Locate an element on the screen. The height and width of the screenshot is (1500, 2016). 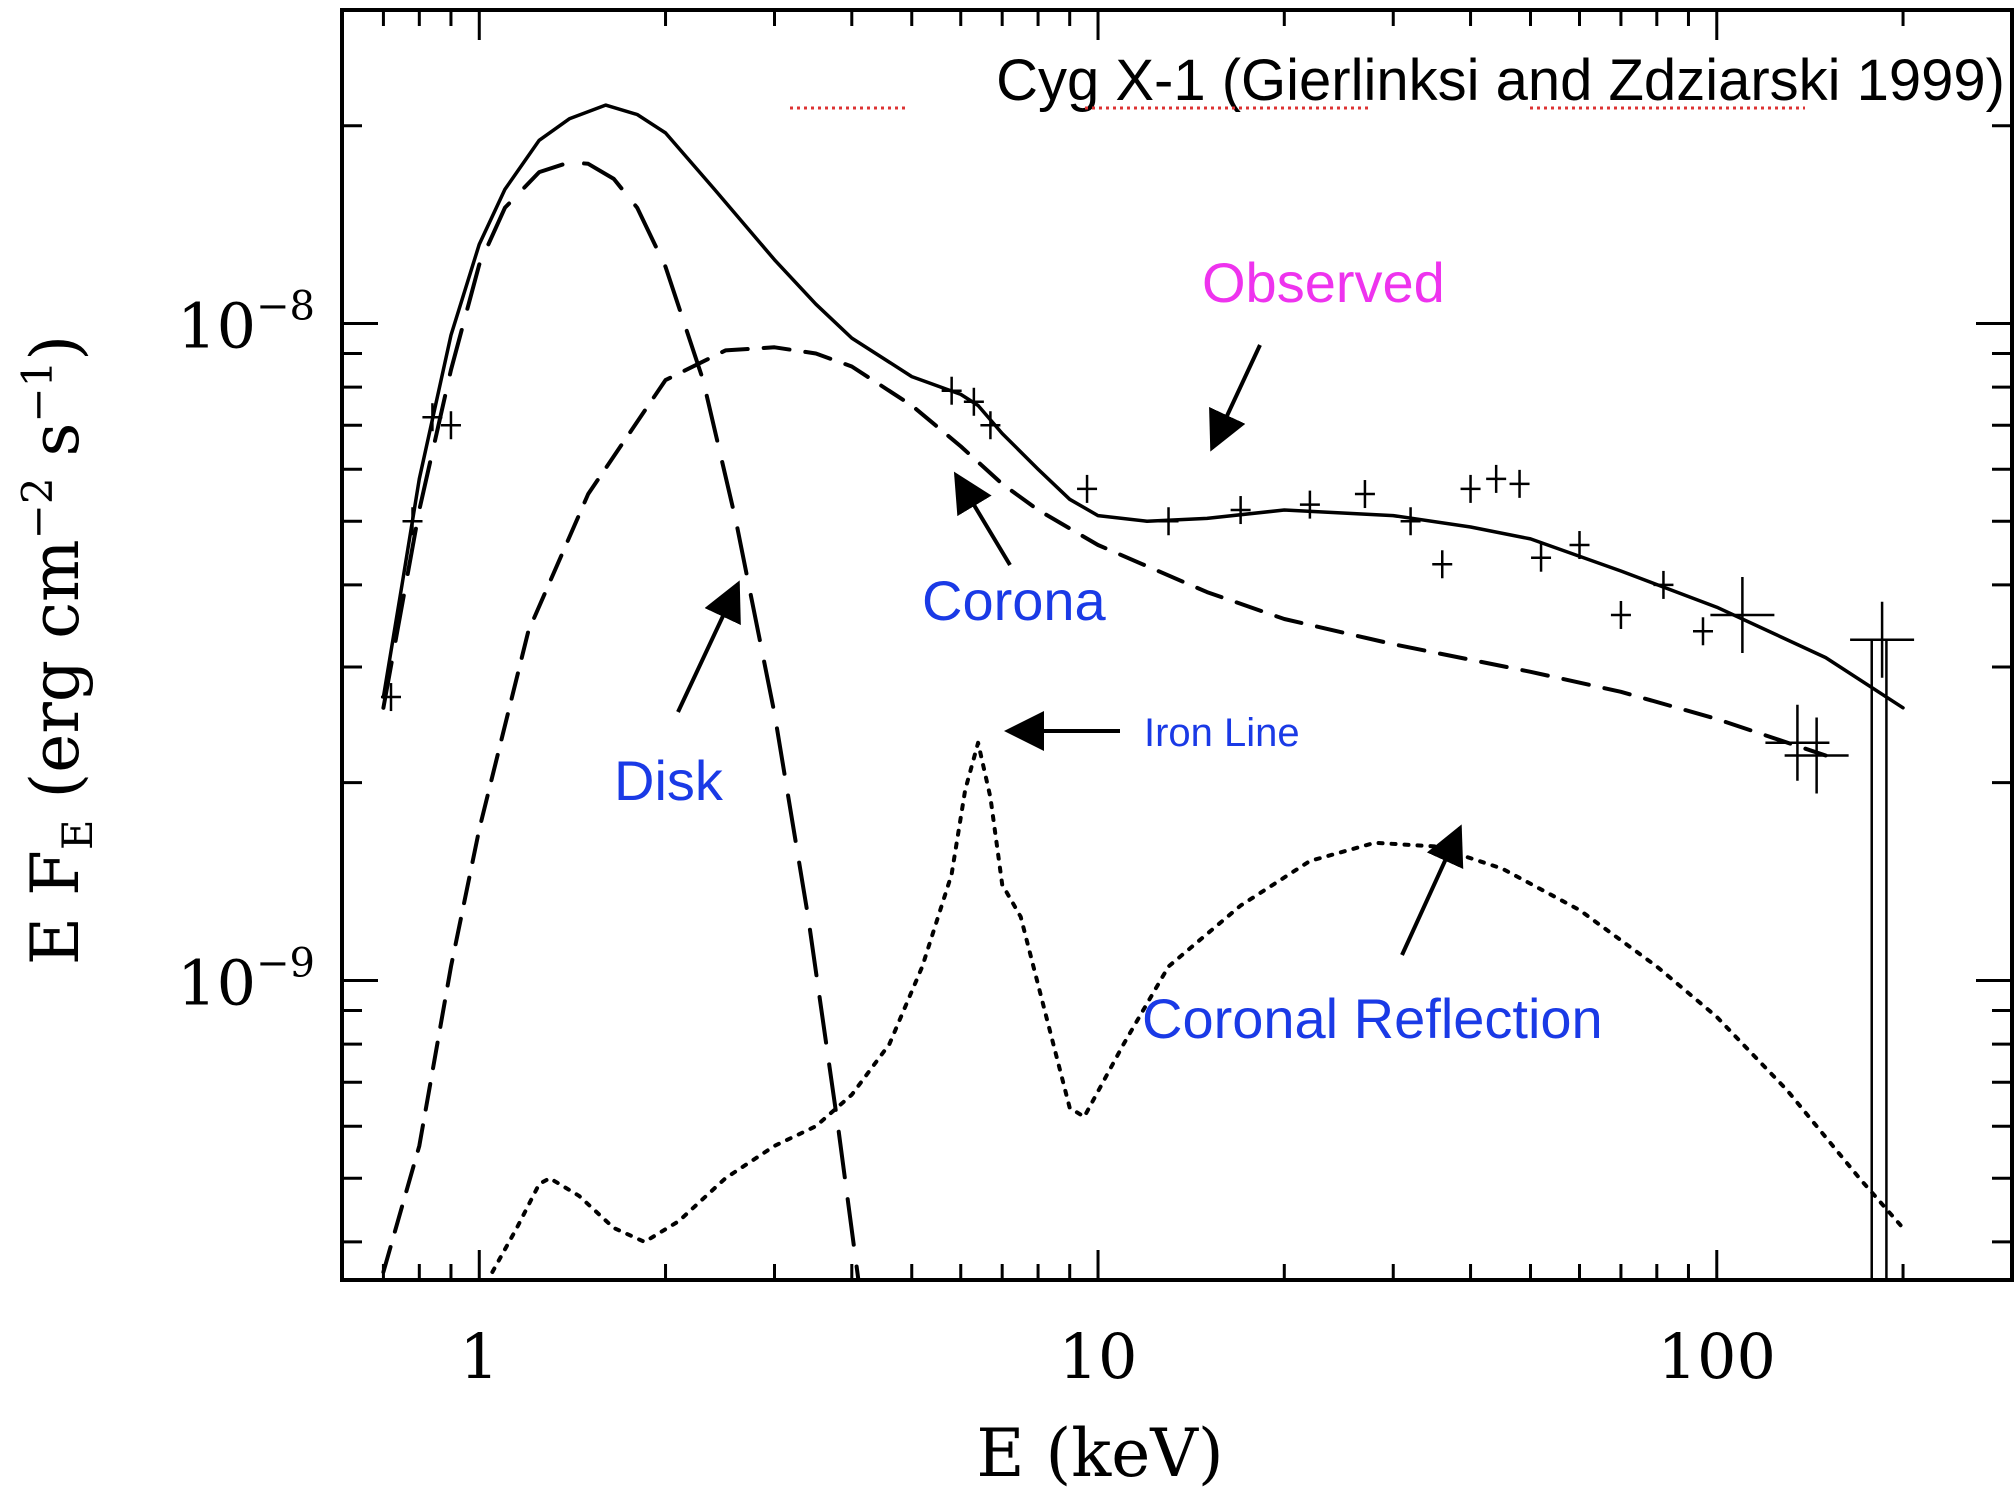
ylabel-close: ) is located at coordinates (55, 348).